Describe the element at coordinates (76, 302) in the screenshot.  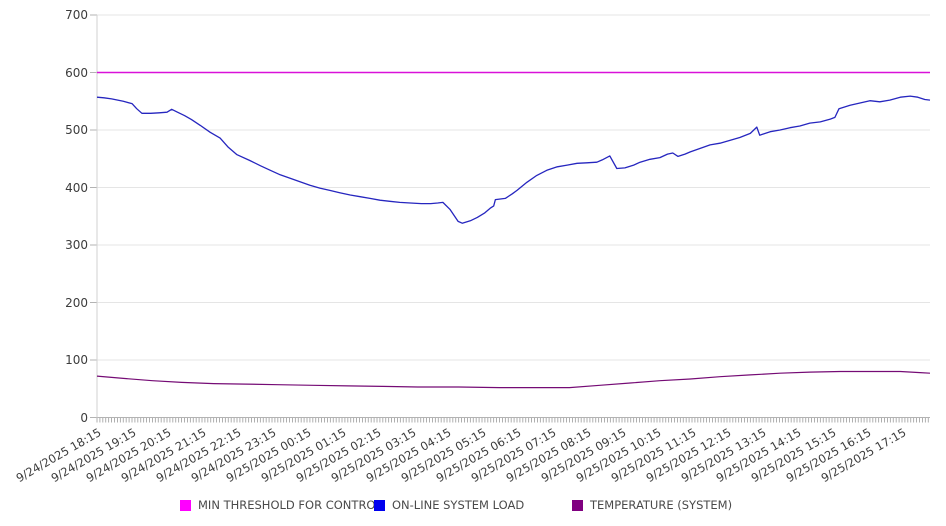
I see `y-tick-label: 200` at that location.